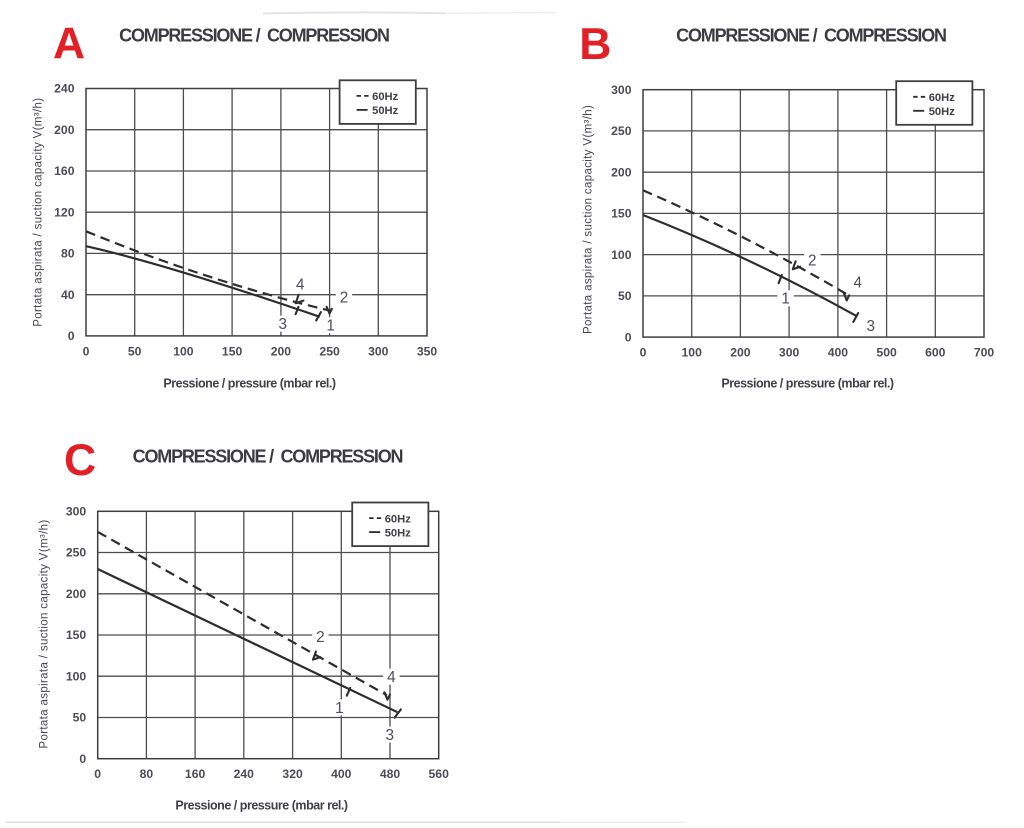 This screenshot has width=1024, height=828. Describe the element at coordinates (439, 774) in the screenshot. I see `svg-text: 560` at that location.